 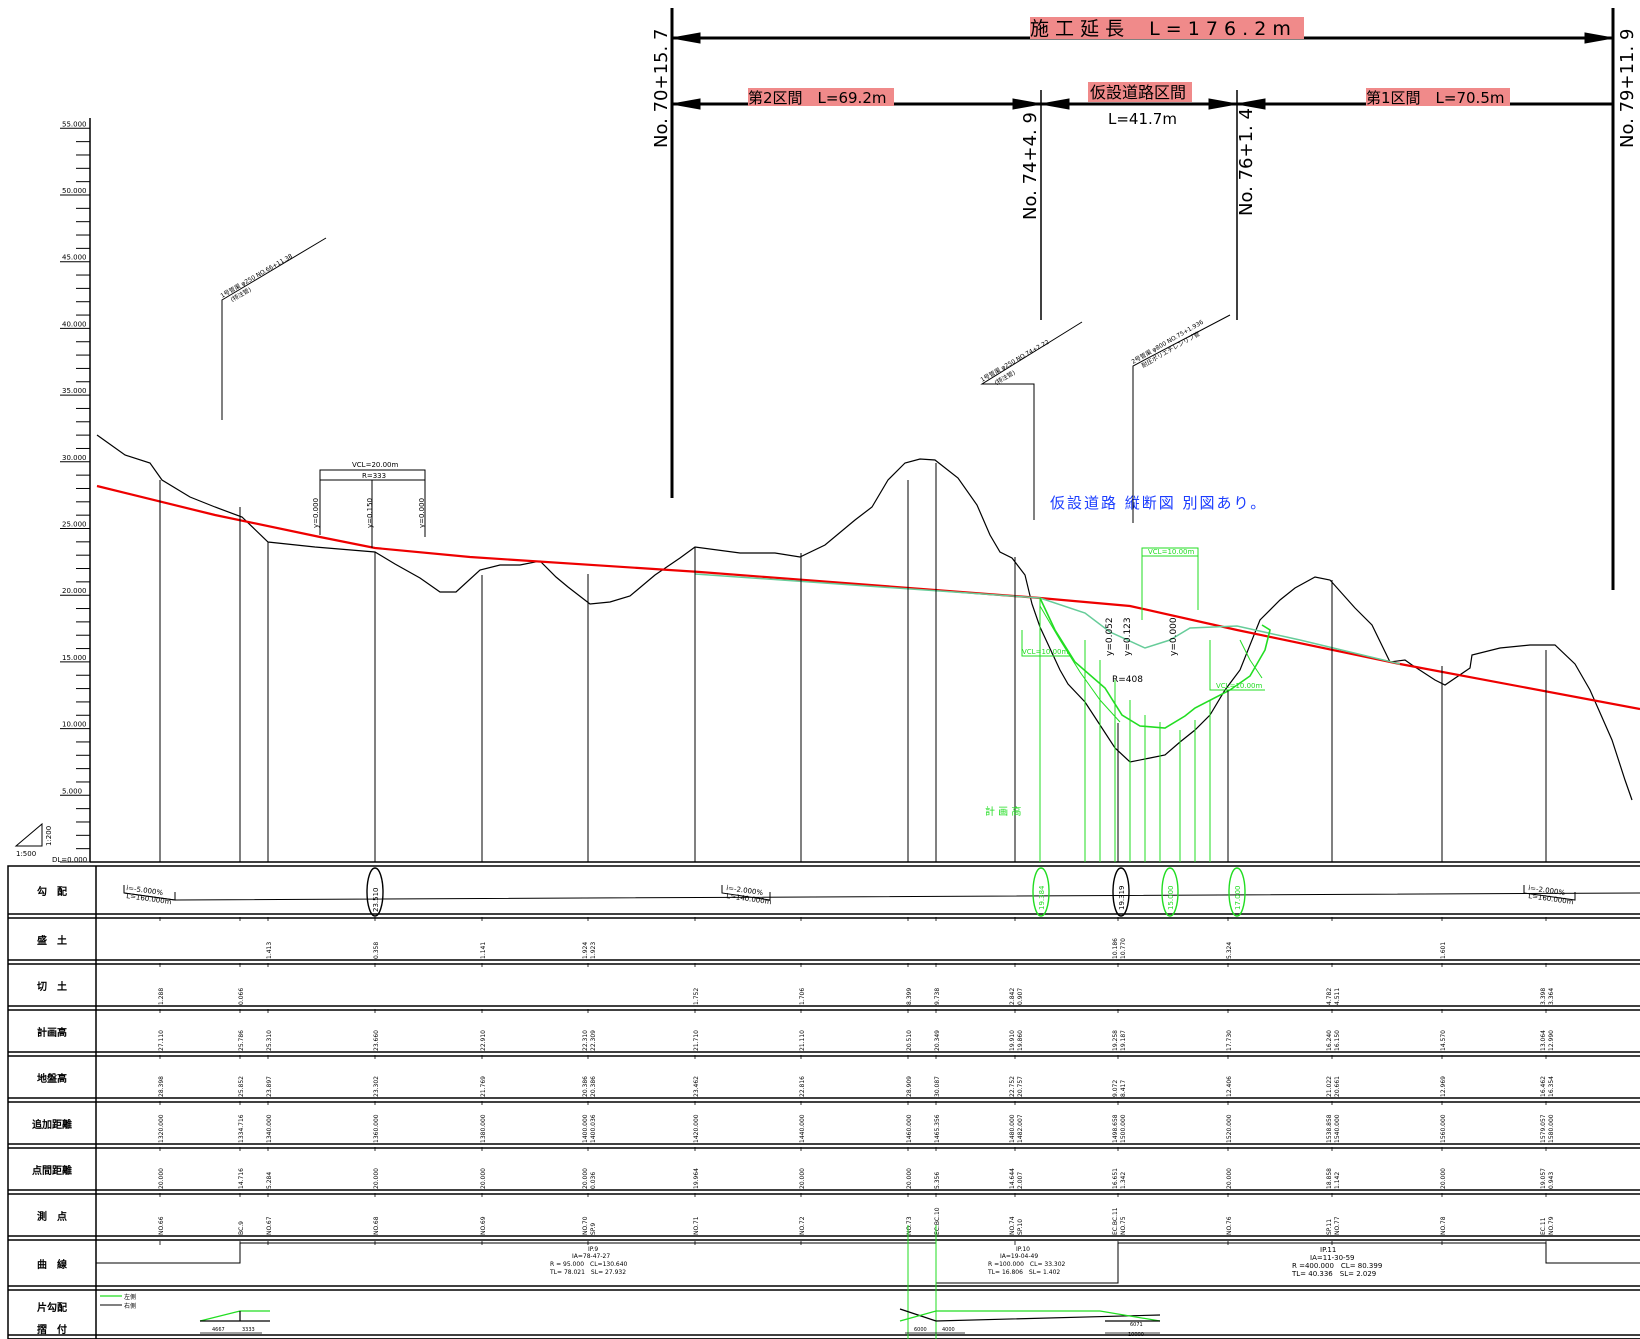 What do you see at coordinates (74, 324) in the screenshot?
I see `y-axis-label: 40.000` at bounding box center [74, 324].